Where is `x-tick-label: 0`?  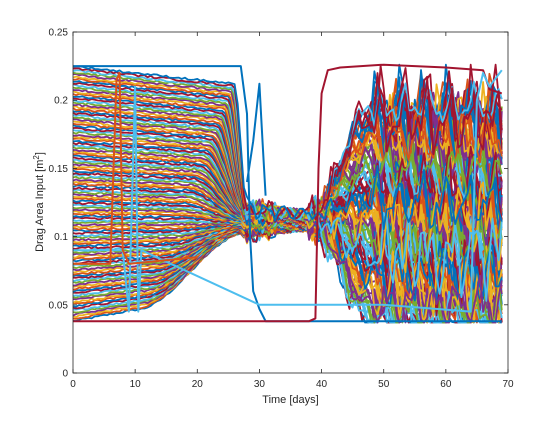
x-tick-label: 0 is located at coordinates (73, 384).